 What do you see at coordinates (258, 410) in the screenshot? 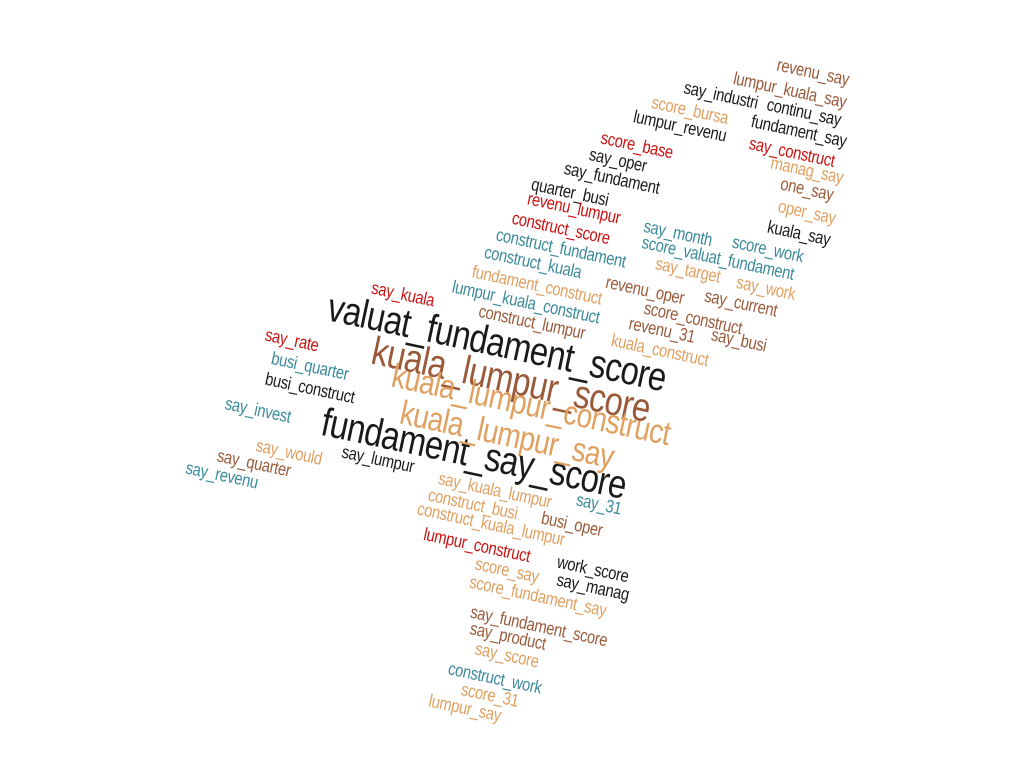
I see `cloud-word: say_invest` at bounding box center [258, 410].